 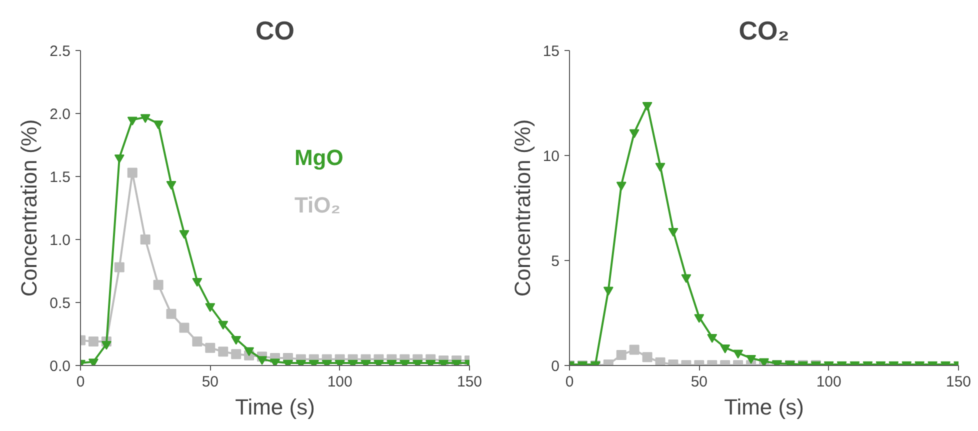 What do you see at coordinates (60, 114) in the screenshot?
I see `y-tick-label: 2.0` at bounding box center [60, 114].